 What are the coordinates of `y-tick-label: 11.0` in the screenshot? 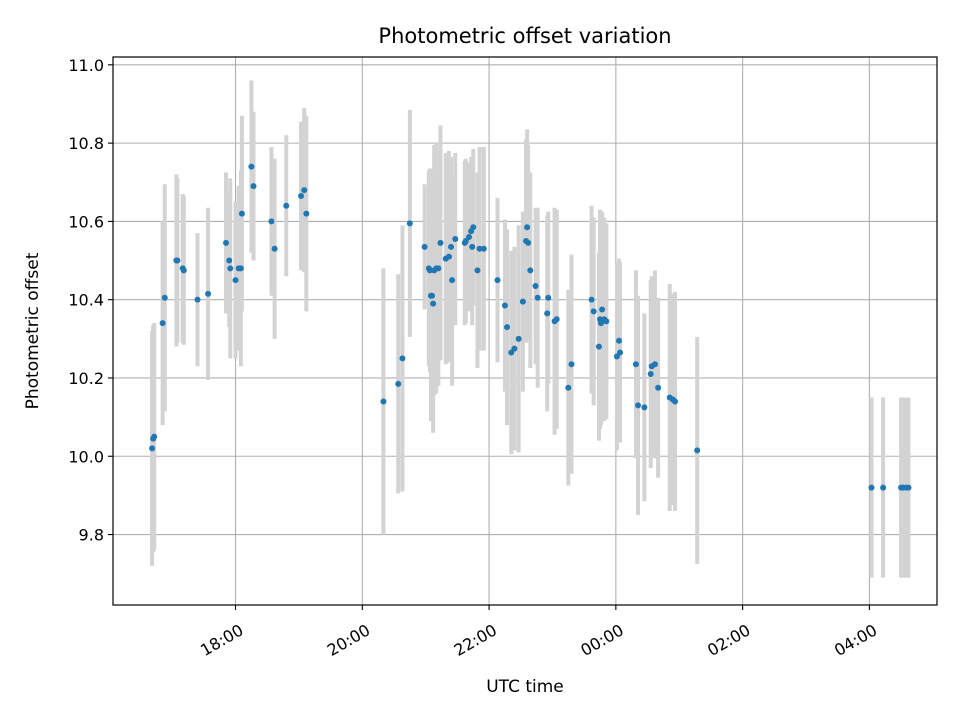 It's located at (86, 65).